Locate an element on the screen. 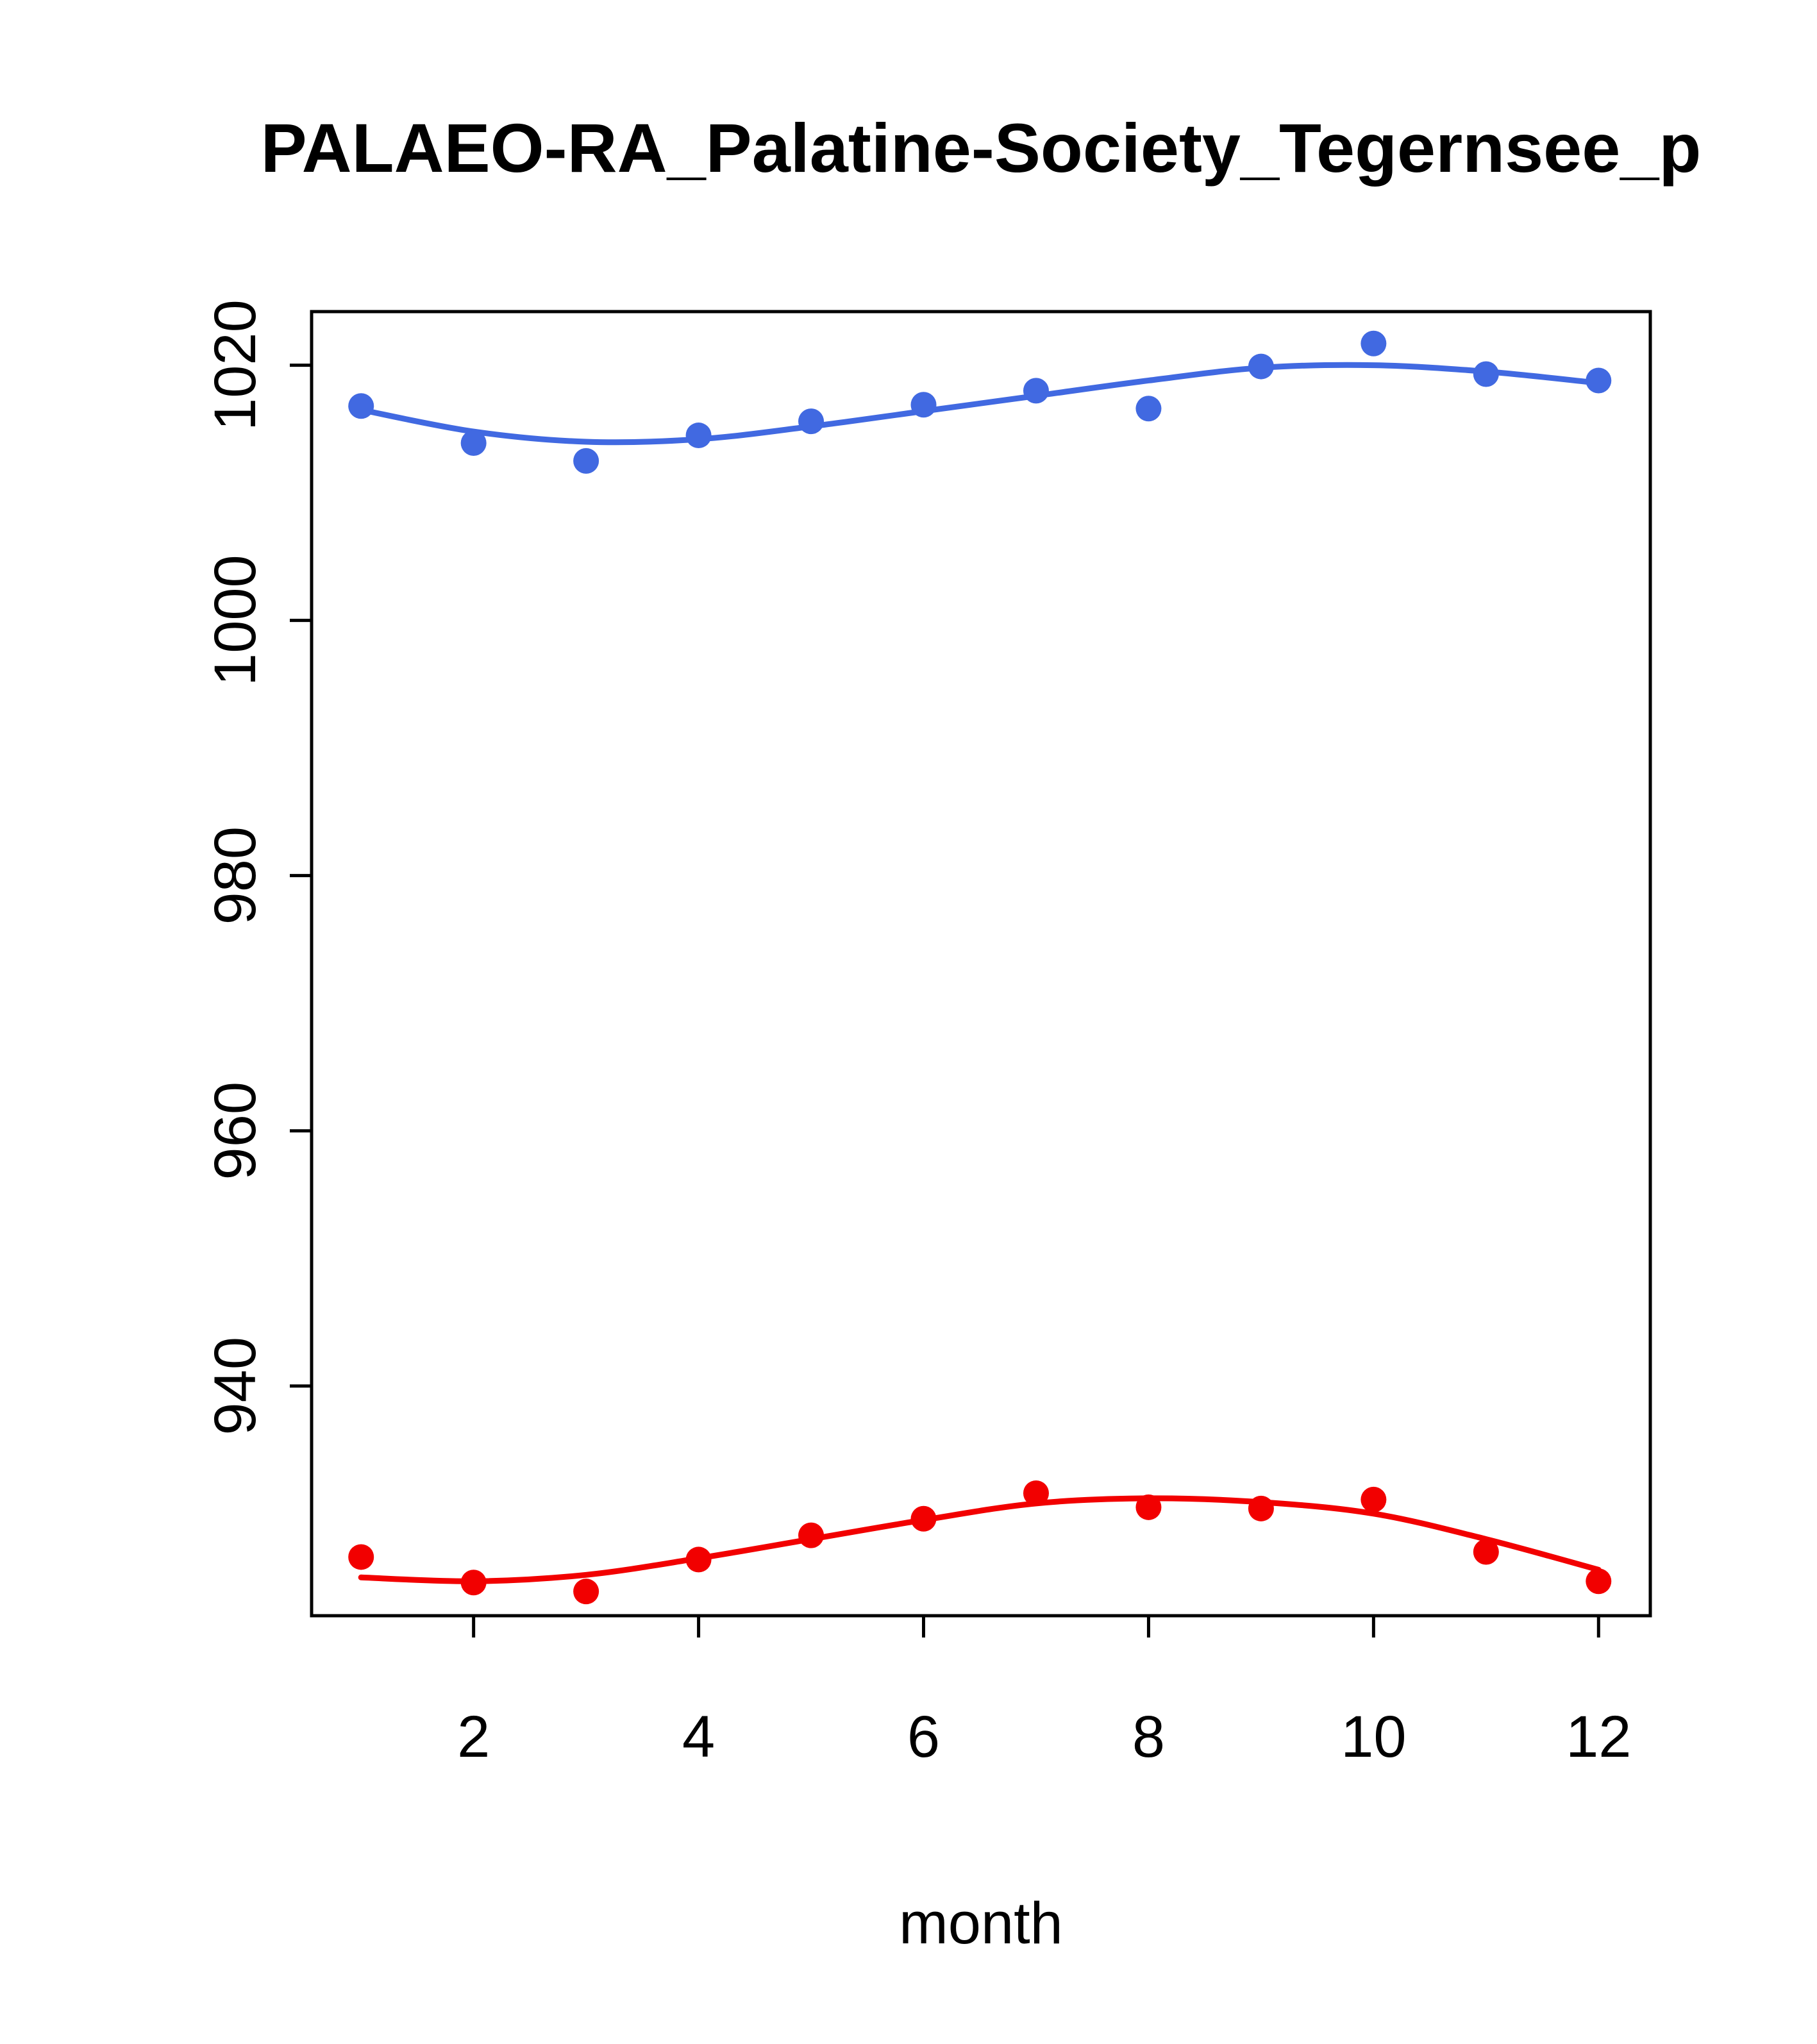 Image resolution: width=1817 pixels, height=2044 pixels. y-tick-label: 940 is located at coordinates (235, 1386).